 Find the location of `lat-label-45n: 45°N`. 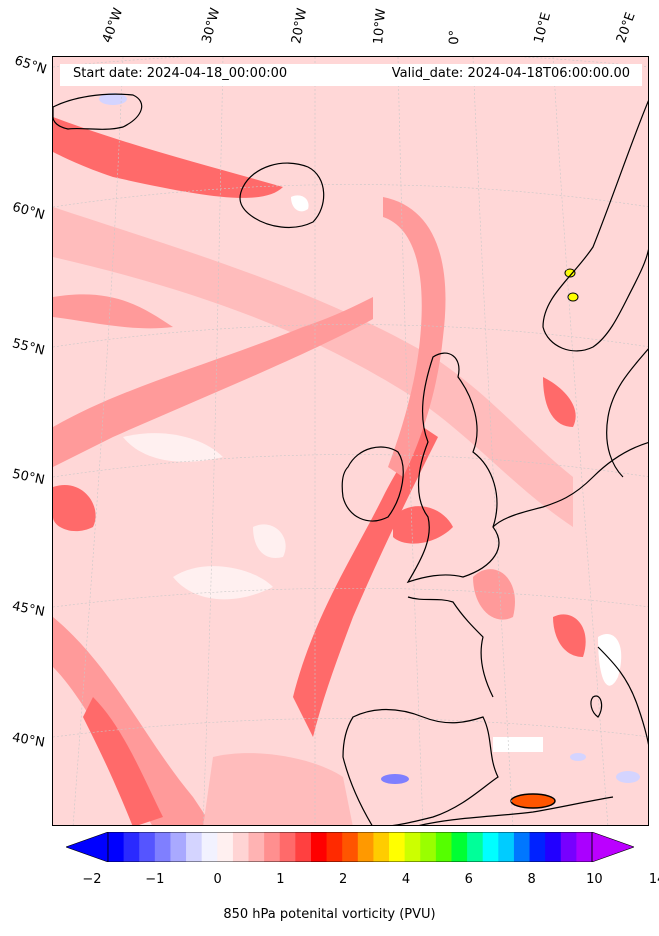

lat-label-45n: 45°N is located at coordinates (28, 609).